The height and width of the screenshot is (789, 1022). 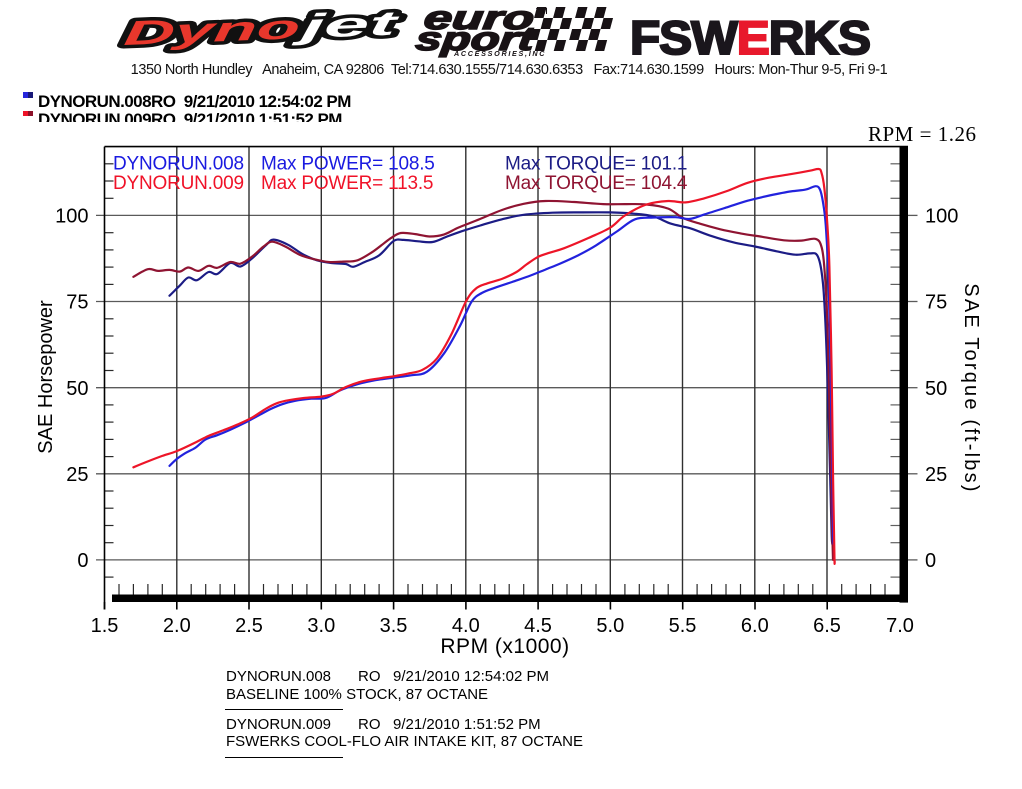 I want to click on svg-text: Max TORQUE= 104.4, so click(x=596, y=183).